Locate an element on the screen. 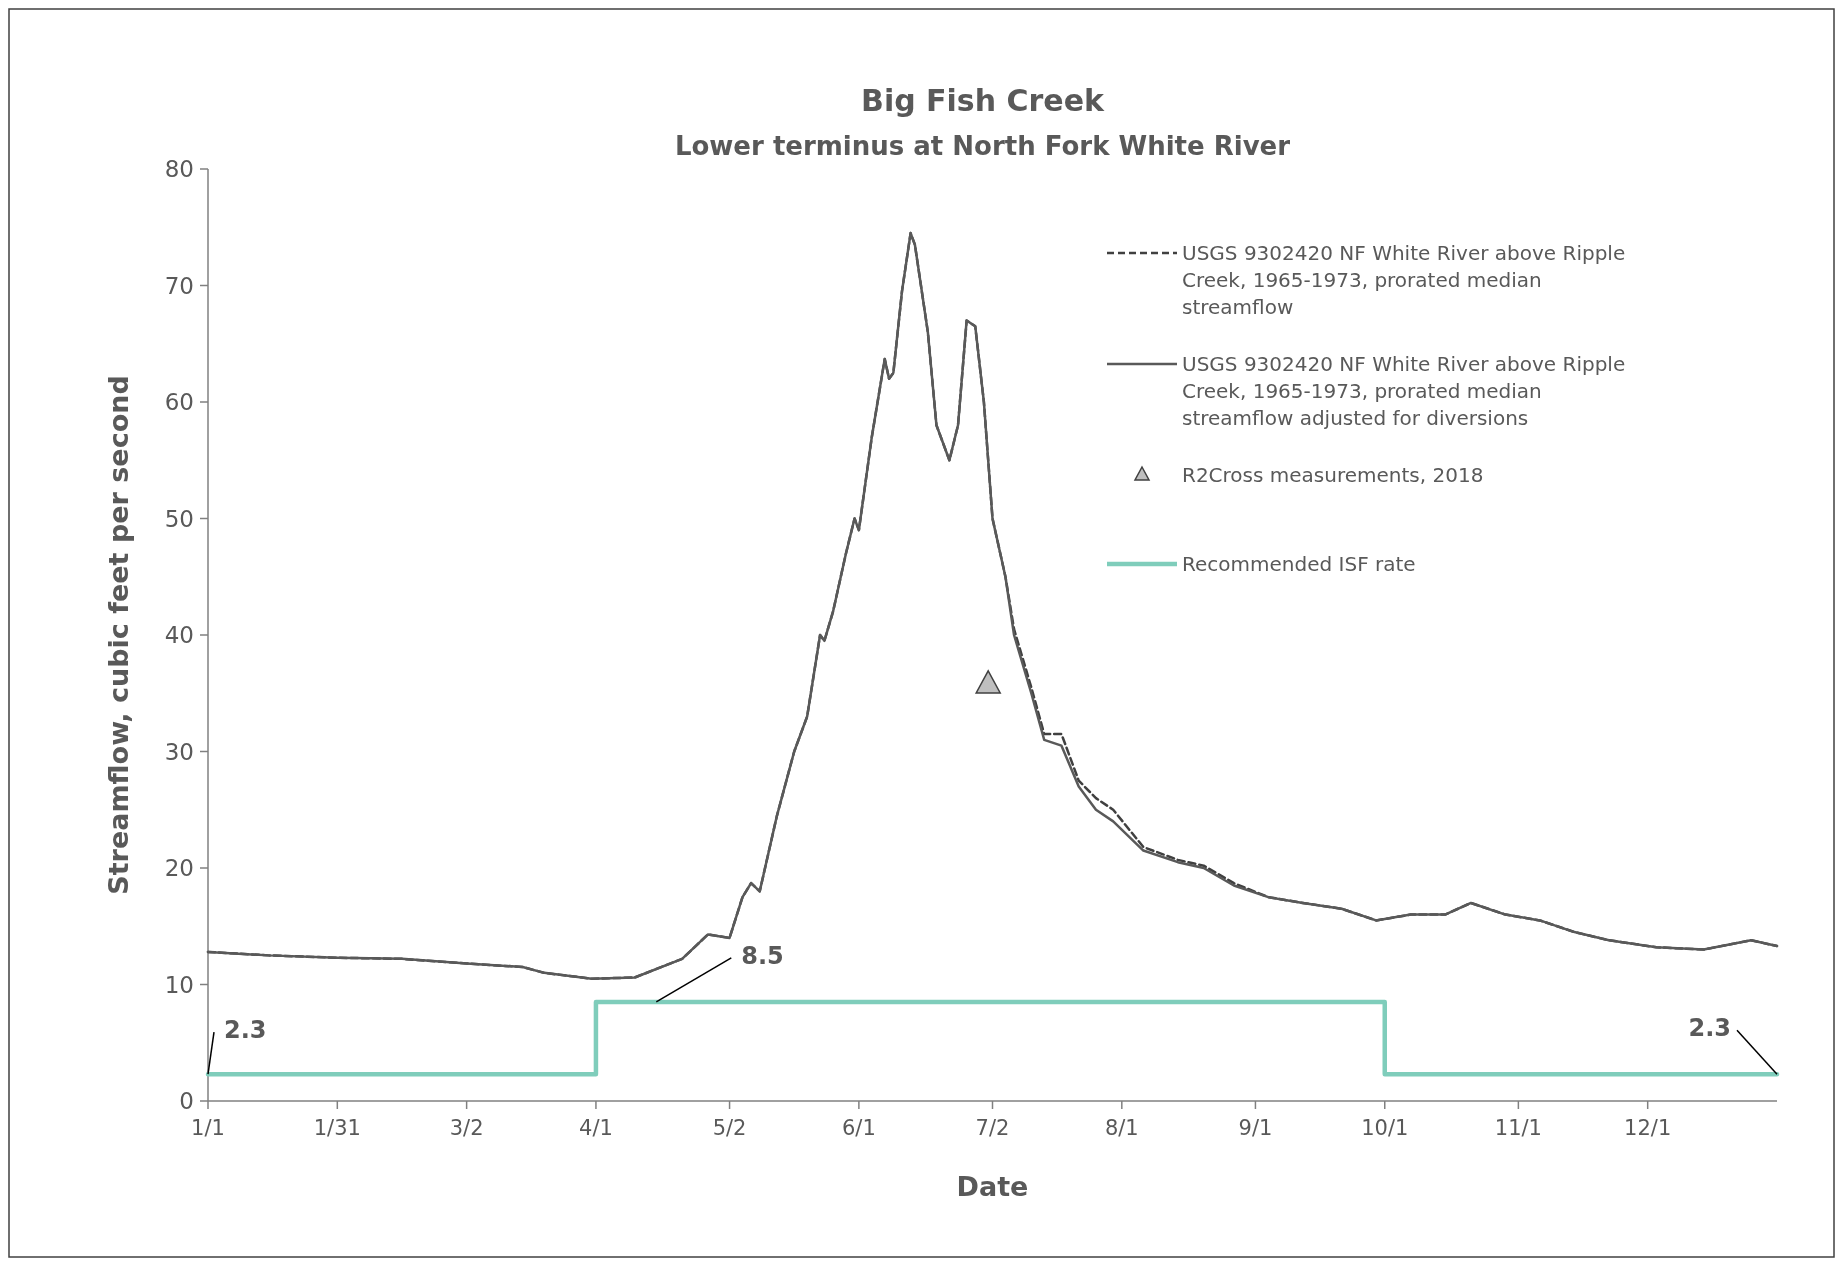 The width and height of the screenshot is (1843, 1274). x-axis-title: Date is located at coordinates (992, 1186).